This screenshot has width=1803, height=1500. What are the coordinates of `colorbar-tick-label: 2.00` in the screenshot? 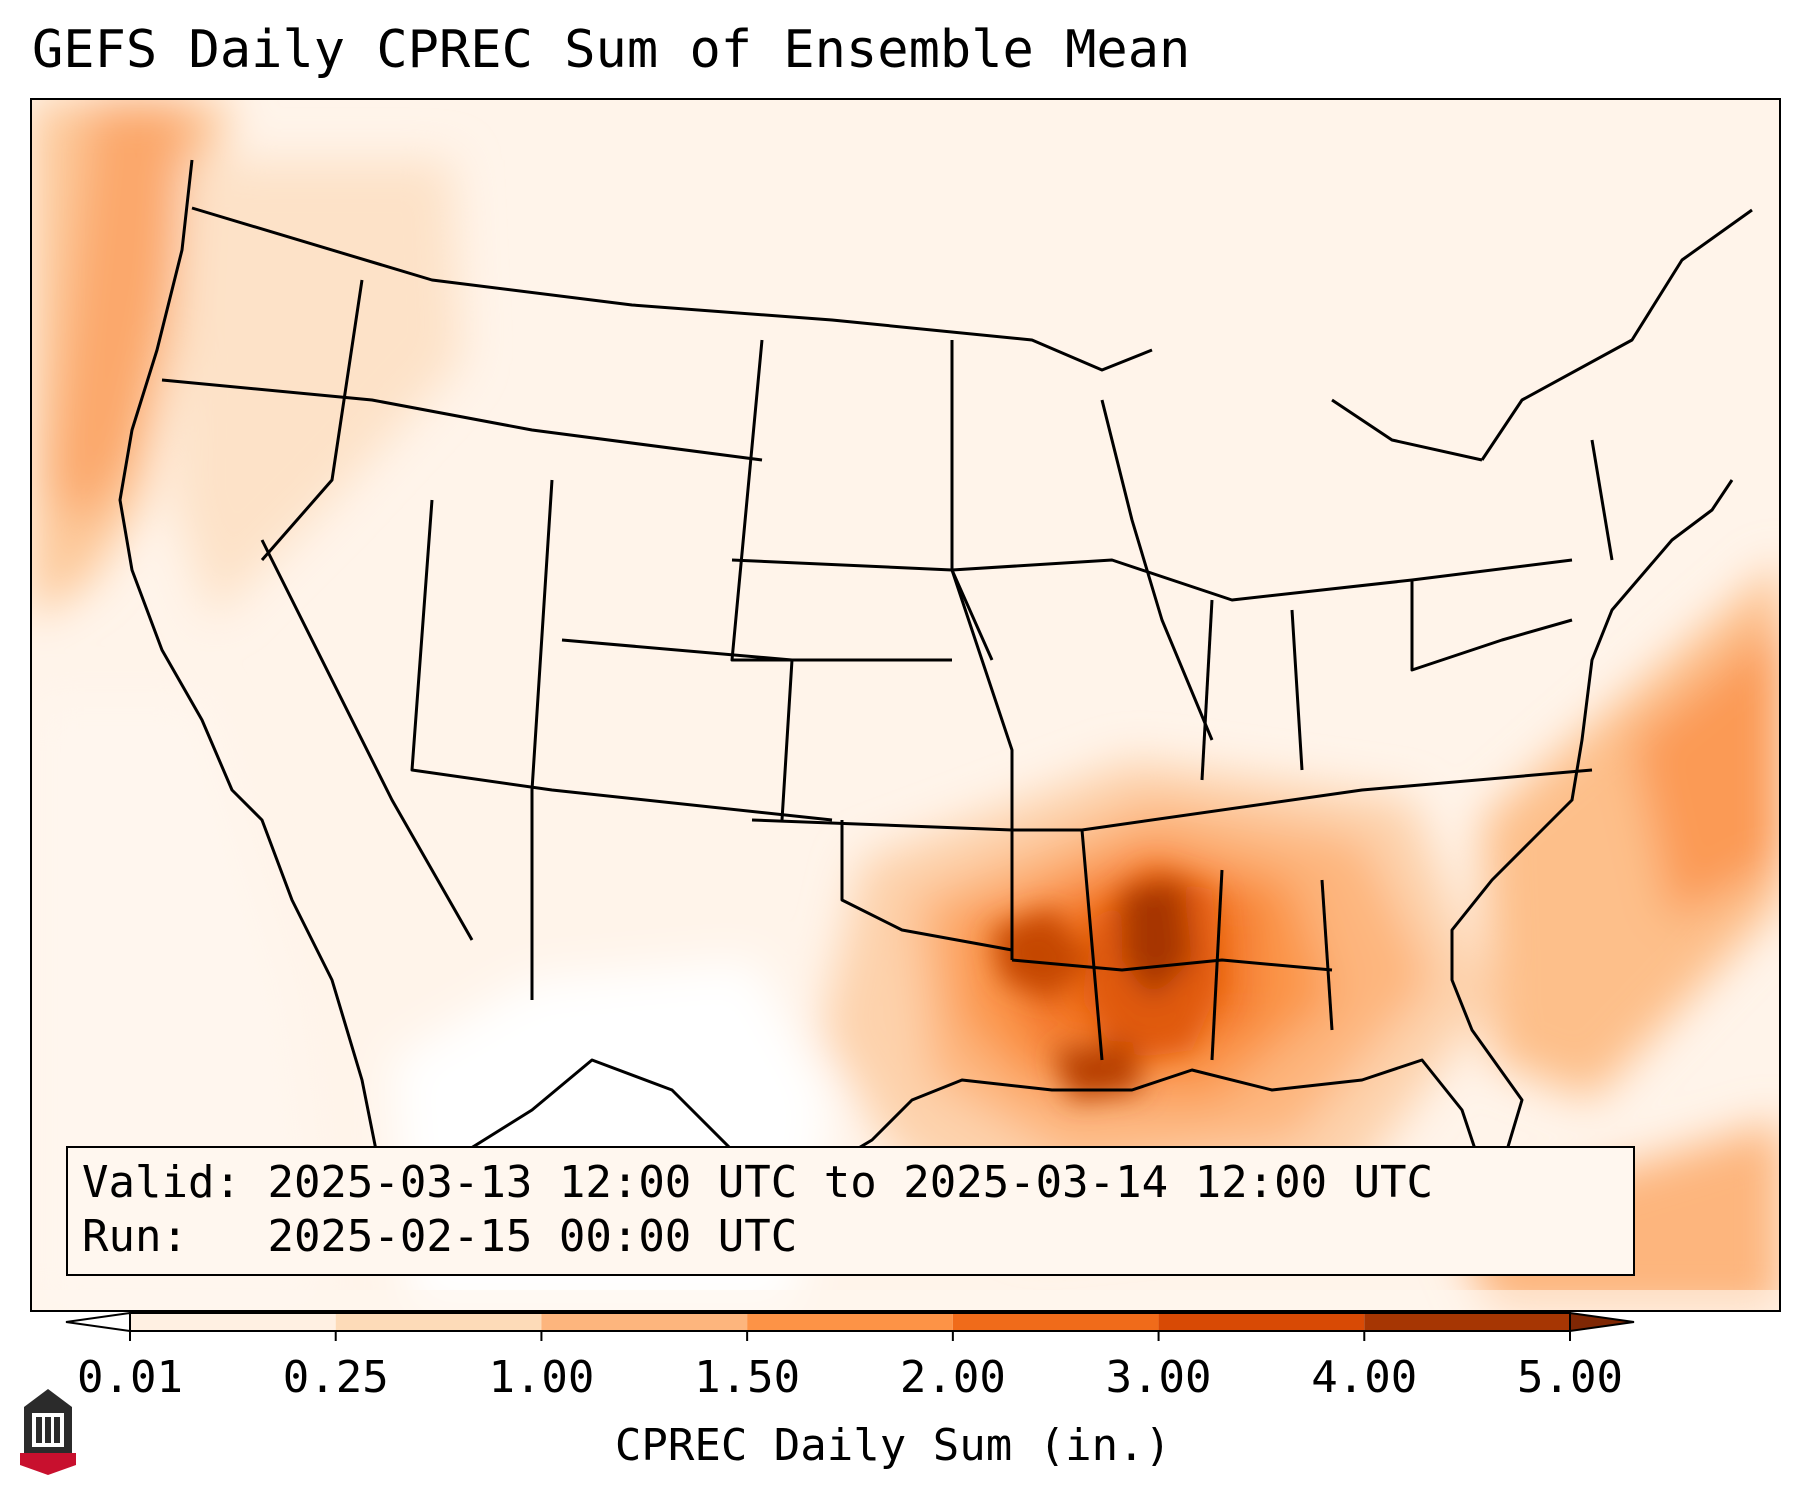 It's located at (952, 1377).